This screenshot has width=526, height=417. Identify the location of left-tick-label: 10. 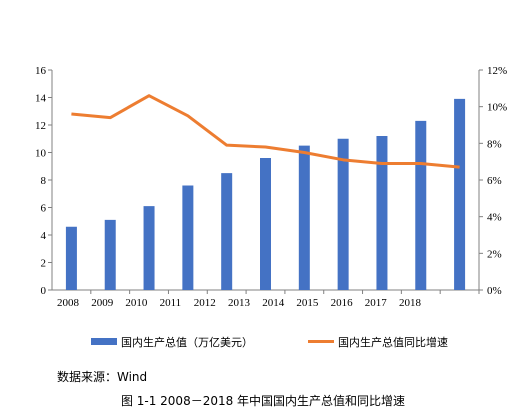
(41, 154).